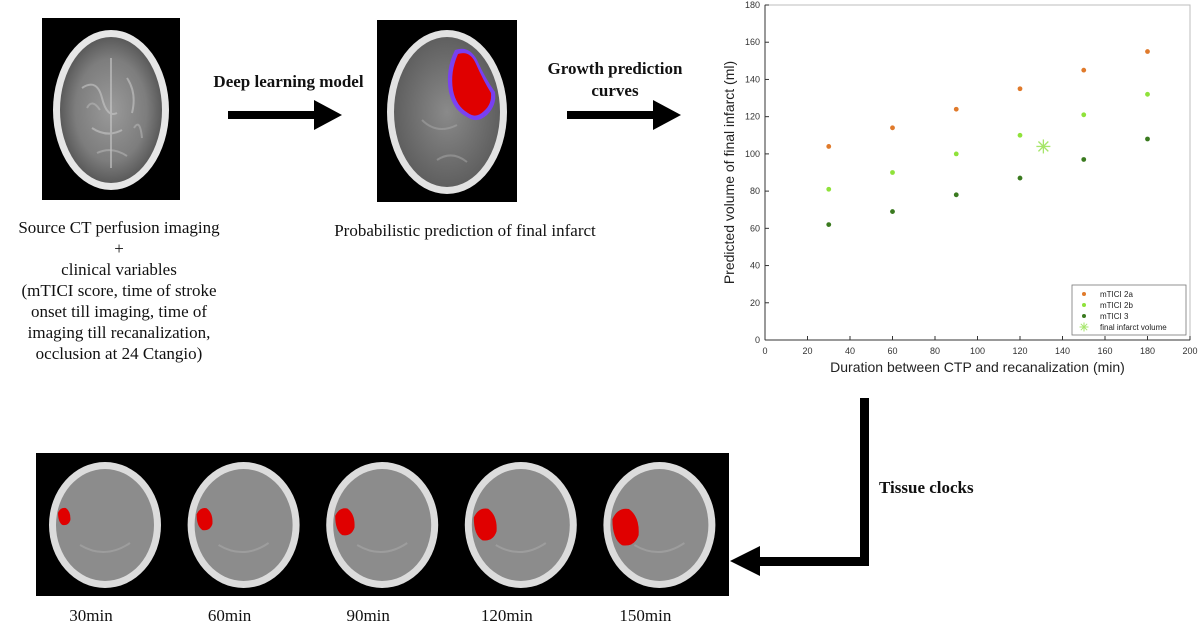 The image size is (1200, 630). I want to click on chart-x-tick-label: 100, so click(977, 351).